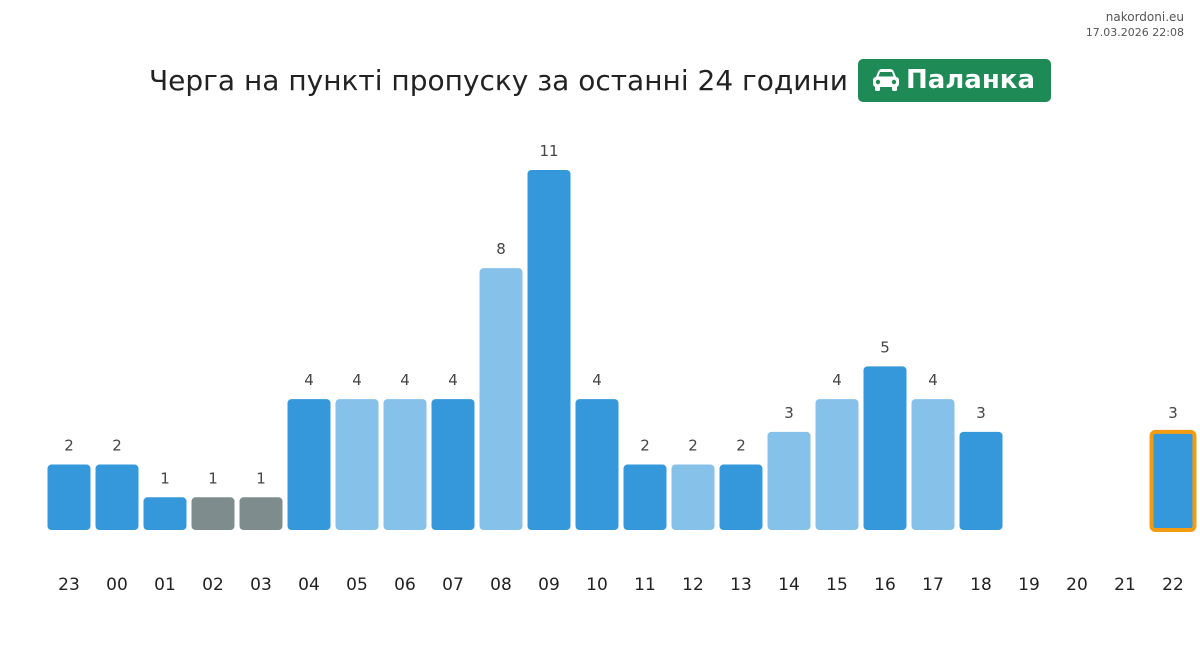 This screenshot has width=1200, height=651. Describe the element at coordinates (970, 80) in the screenshot. I see `checkpoint-name: Паланка` at that location.